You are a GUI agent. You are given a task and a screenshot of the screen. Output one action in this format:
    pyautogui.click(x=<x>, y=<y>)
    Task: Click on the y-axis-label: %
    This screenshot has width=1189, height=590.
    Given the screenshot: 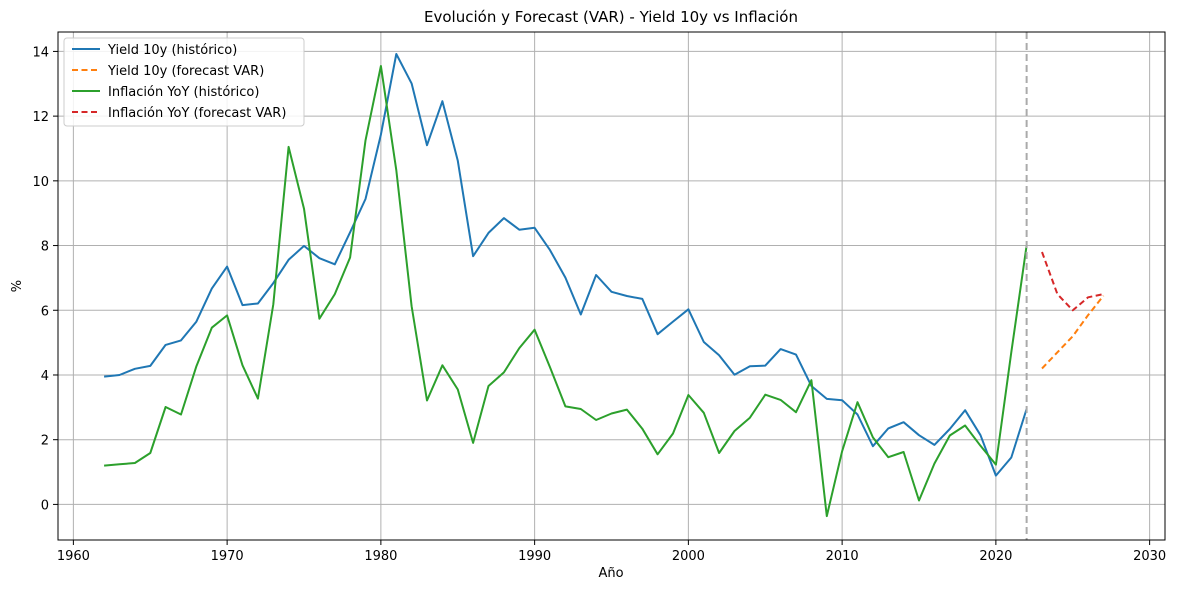 What is the action you would take?
    pyautogui.click(x=17, y=286)
    